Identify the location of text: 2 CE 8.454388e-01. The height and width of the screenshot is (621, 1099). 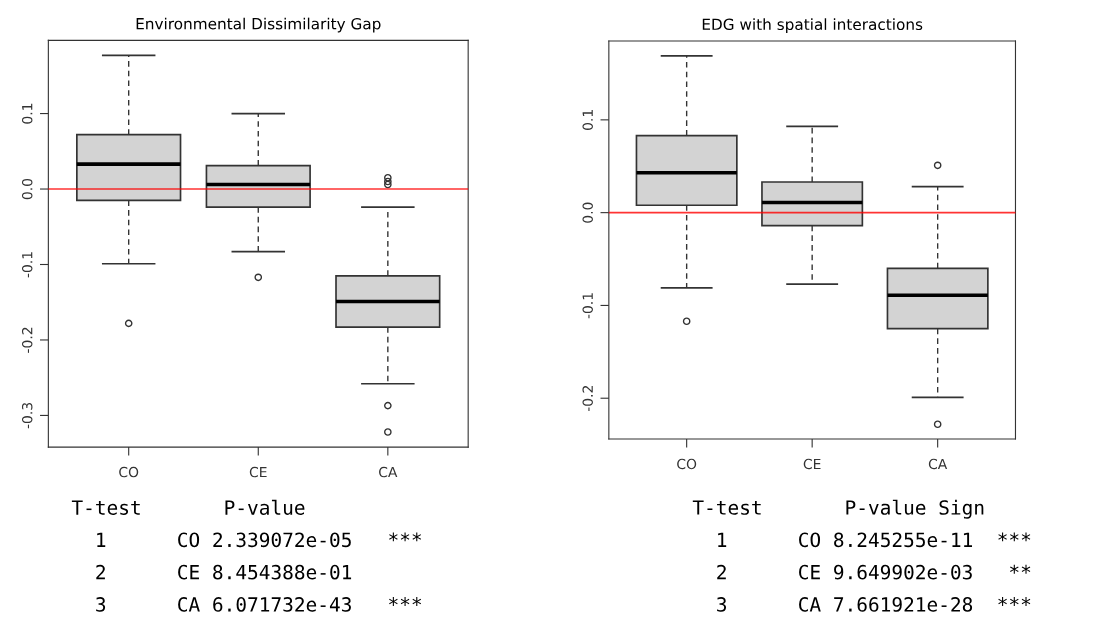
(224, 572).